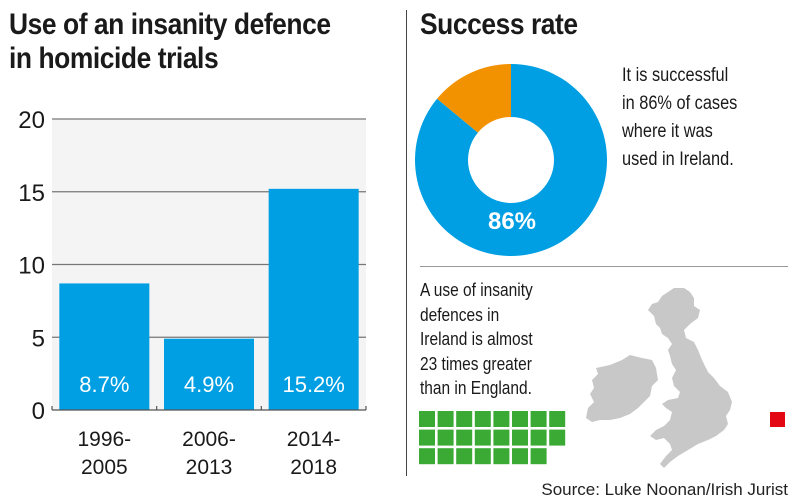  Describe the element at coordinates (664, 489) in the screenshot. I see `source-credit: Source: Luke Noonan/Irish Jurist` at that location.